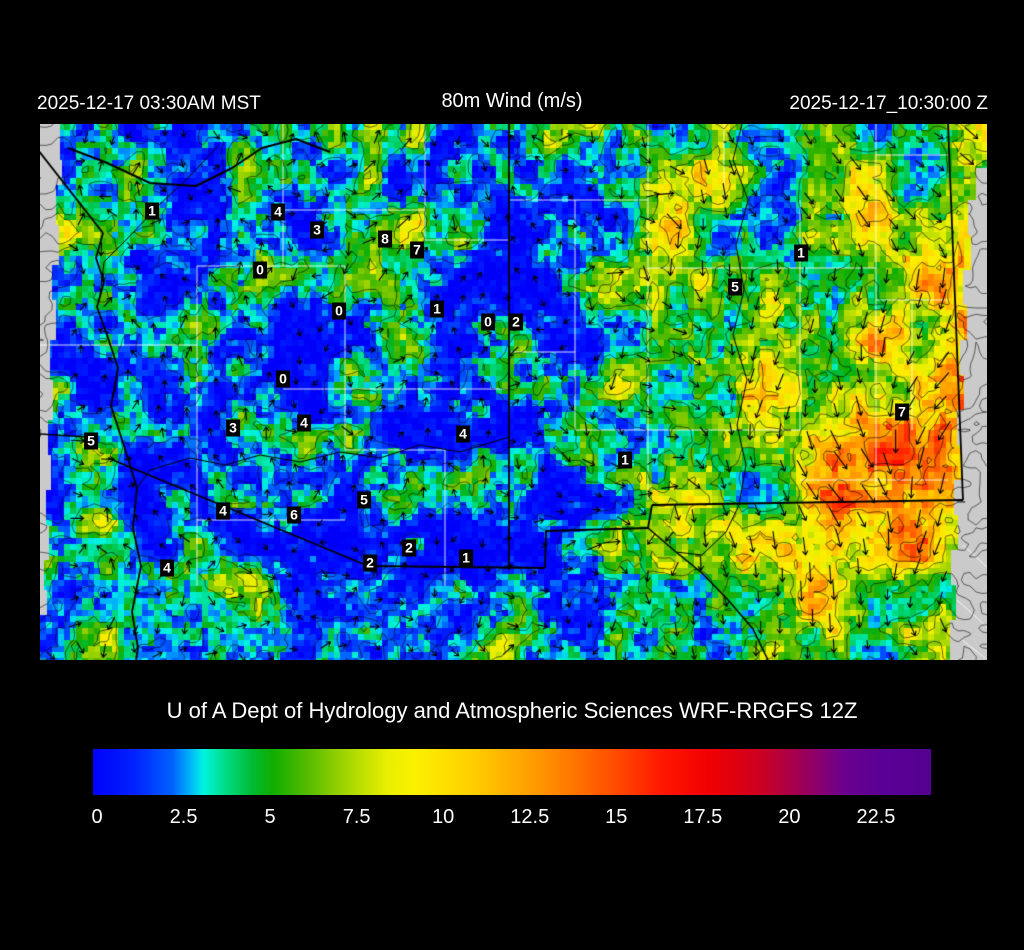  Describe the element at coordinates (703, 817) in the screenshot. I see `colorbar-tick-label: 17.5` at that location.